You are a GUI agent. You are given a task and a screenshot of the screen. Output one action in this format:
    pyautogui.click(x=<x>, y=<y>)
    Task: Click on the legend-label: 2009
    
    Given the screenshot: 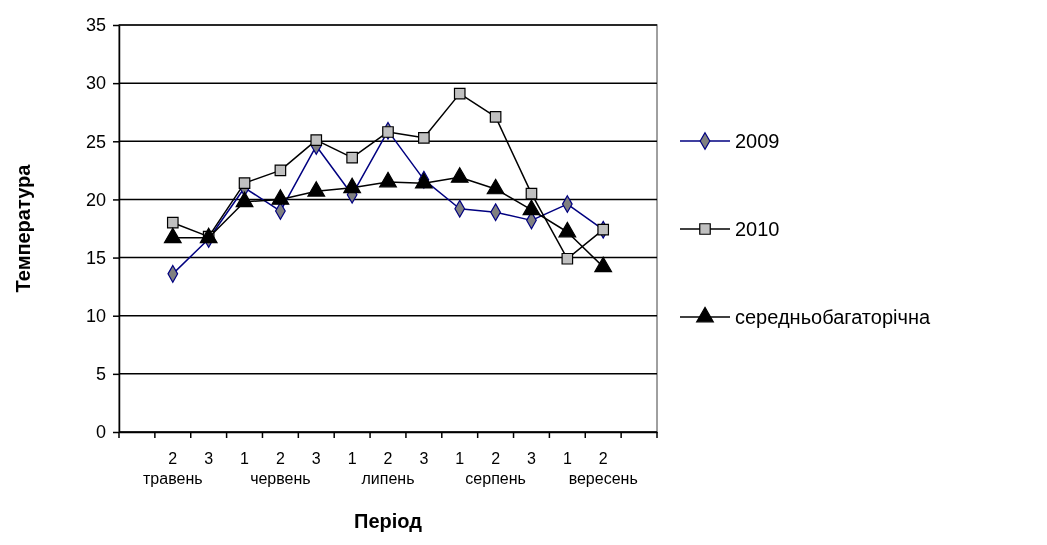 What is the action you would take?
    pyautogui.click(x=757, y=141)
    